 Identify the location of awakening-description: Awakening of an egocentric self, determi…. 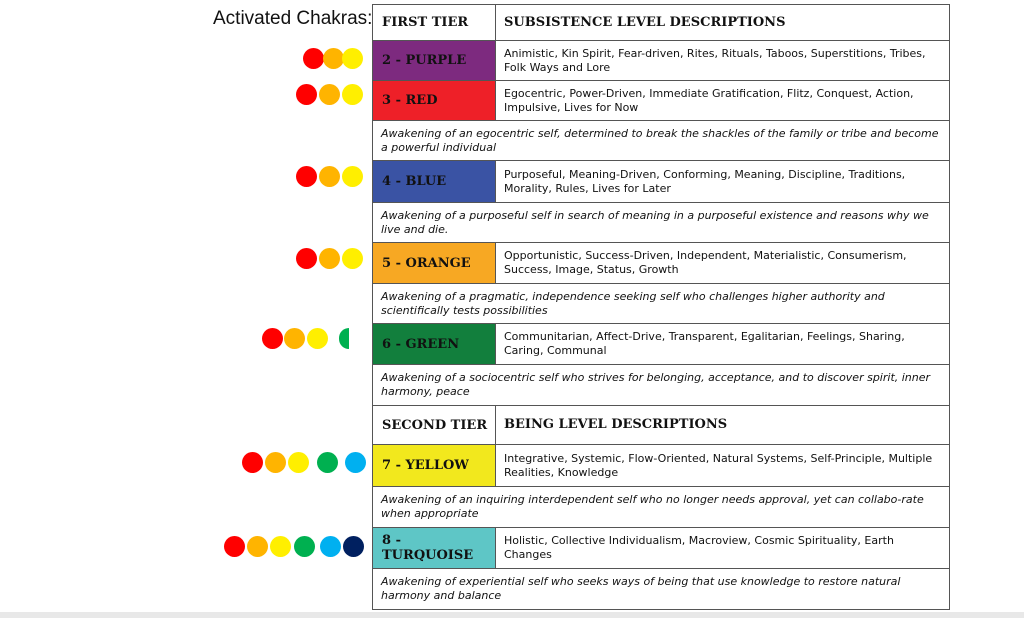
(661, 141).